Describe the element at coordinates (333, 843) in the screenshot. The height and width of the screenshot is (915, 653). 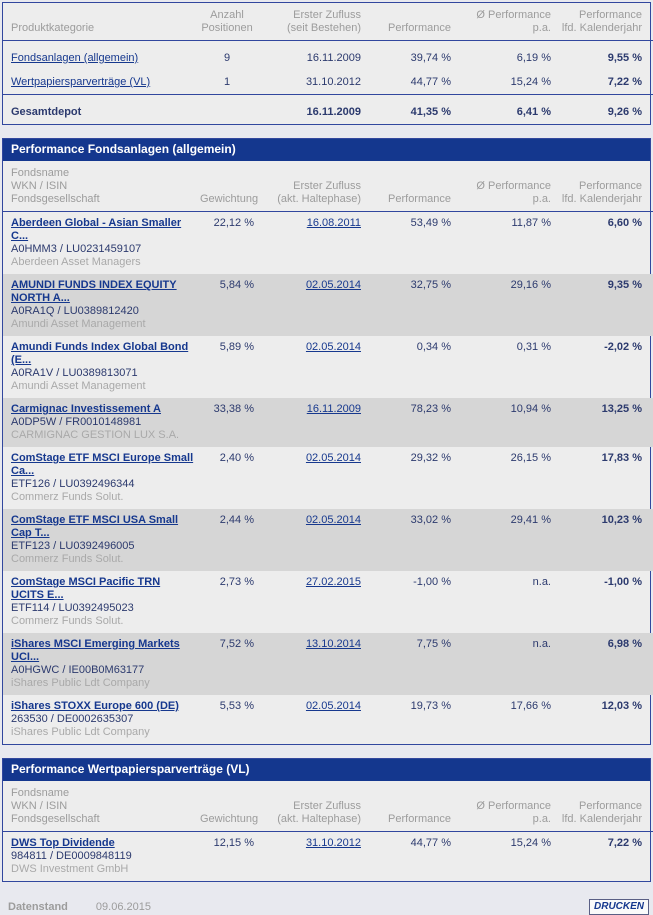
I see `fund-inflow-link: 31.10.2012` at that location.